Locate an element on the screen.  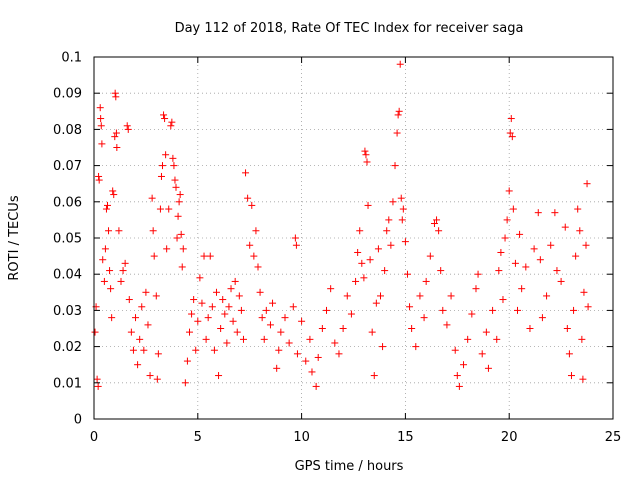
y-tick-label: 0.08 is located at coordinates (67, 130).